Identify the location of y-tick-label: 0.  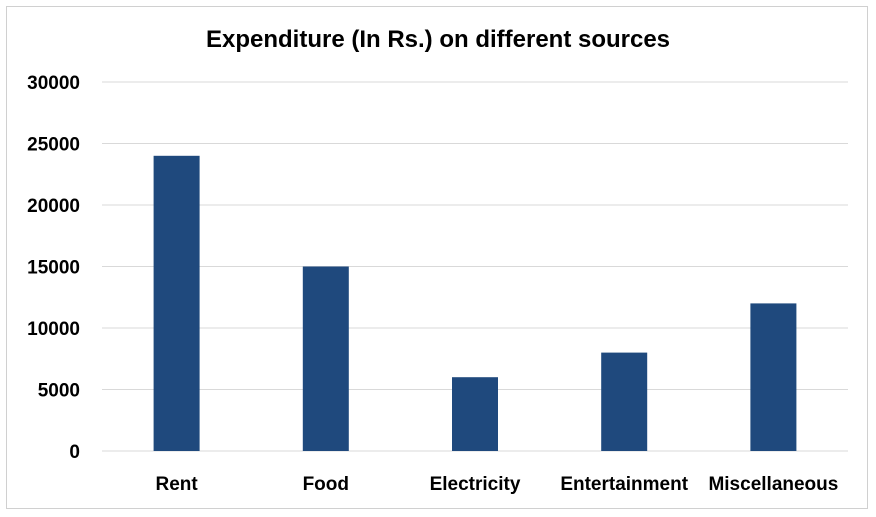
(74, 452).